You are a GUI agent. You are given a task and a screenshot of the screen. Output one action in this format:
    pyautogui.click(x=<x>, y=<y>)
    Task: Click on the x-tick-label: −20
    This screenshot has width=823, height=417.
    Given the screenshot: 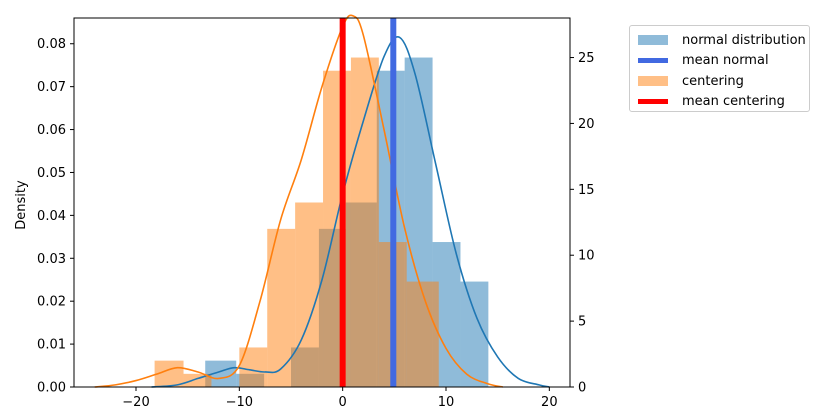 What is the action you would take?
    pyautogui.click(x=135, y=402)
    